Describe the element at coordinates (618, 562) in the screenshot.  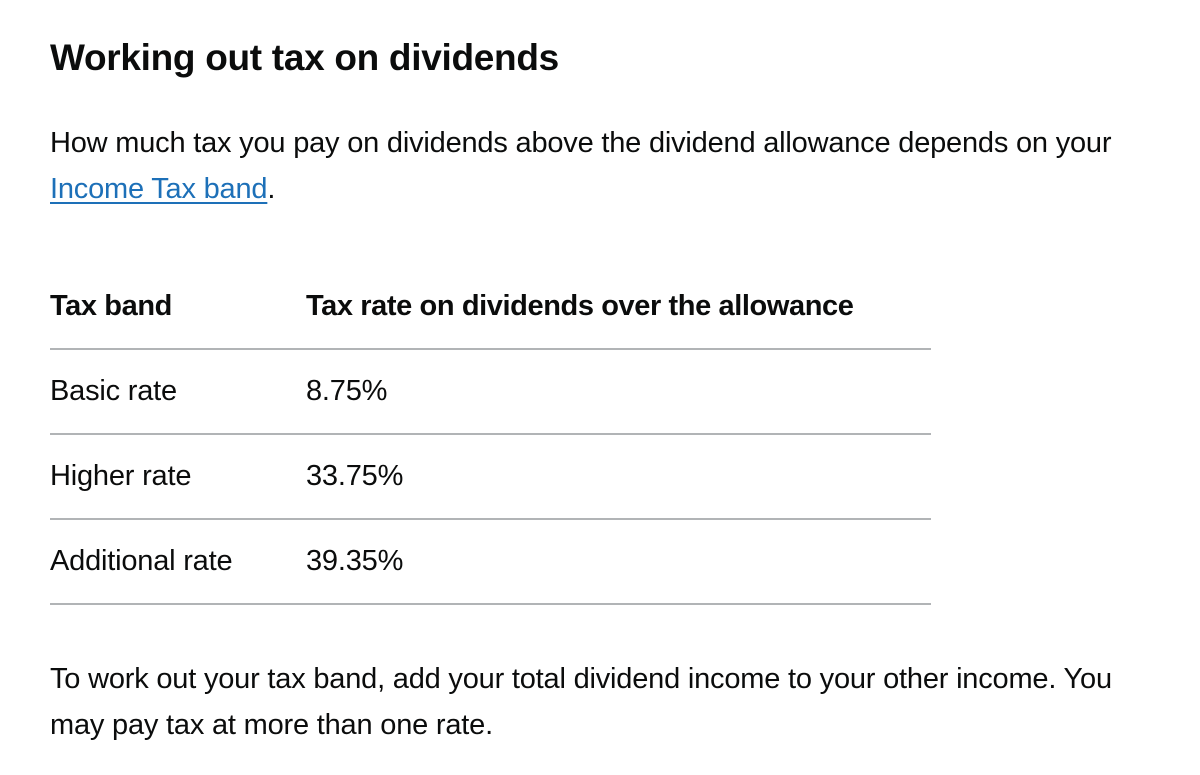
I see `tax-rate-cell: 39.35%` at that location.